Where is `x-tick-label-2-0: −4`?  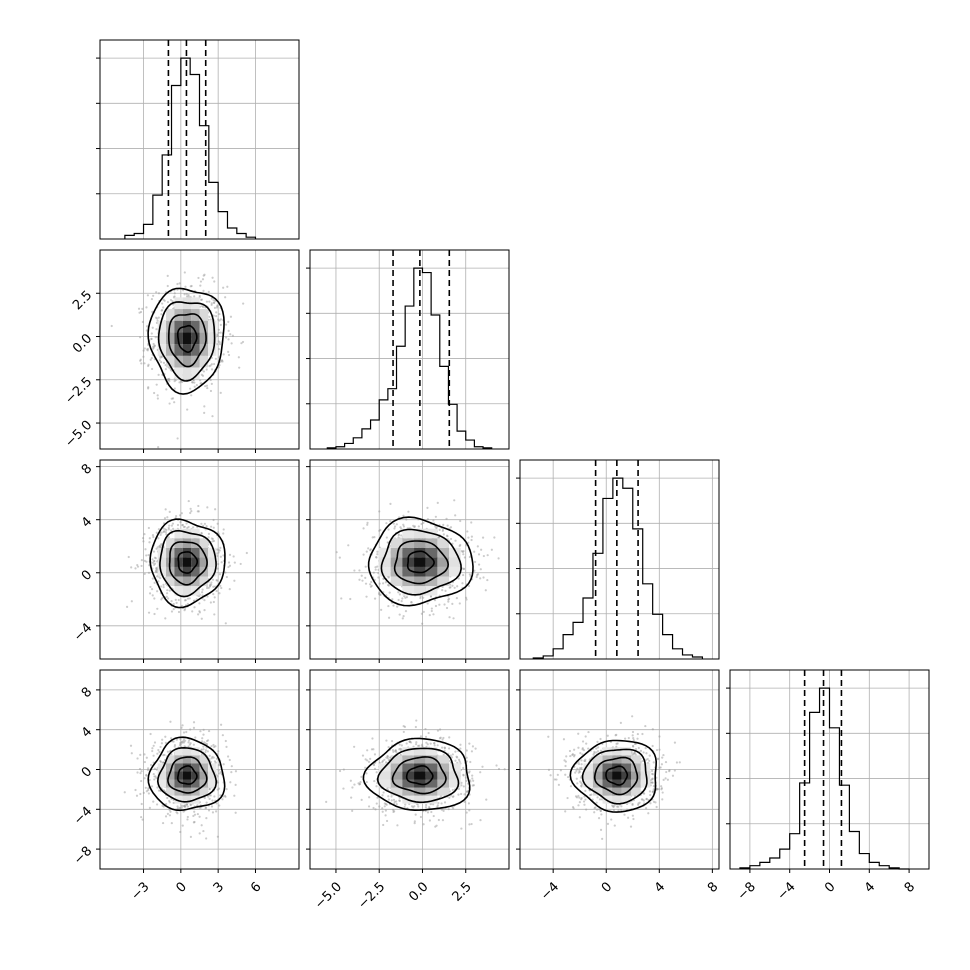 x-tick-label-2-0: −4 is located at coordinates (550, 891).